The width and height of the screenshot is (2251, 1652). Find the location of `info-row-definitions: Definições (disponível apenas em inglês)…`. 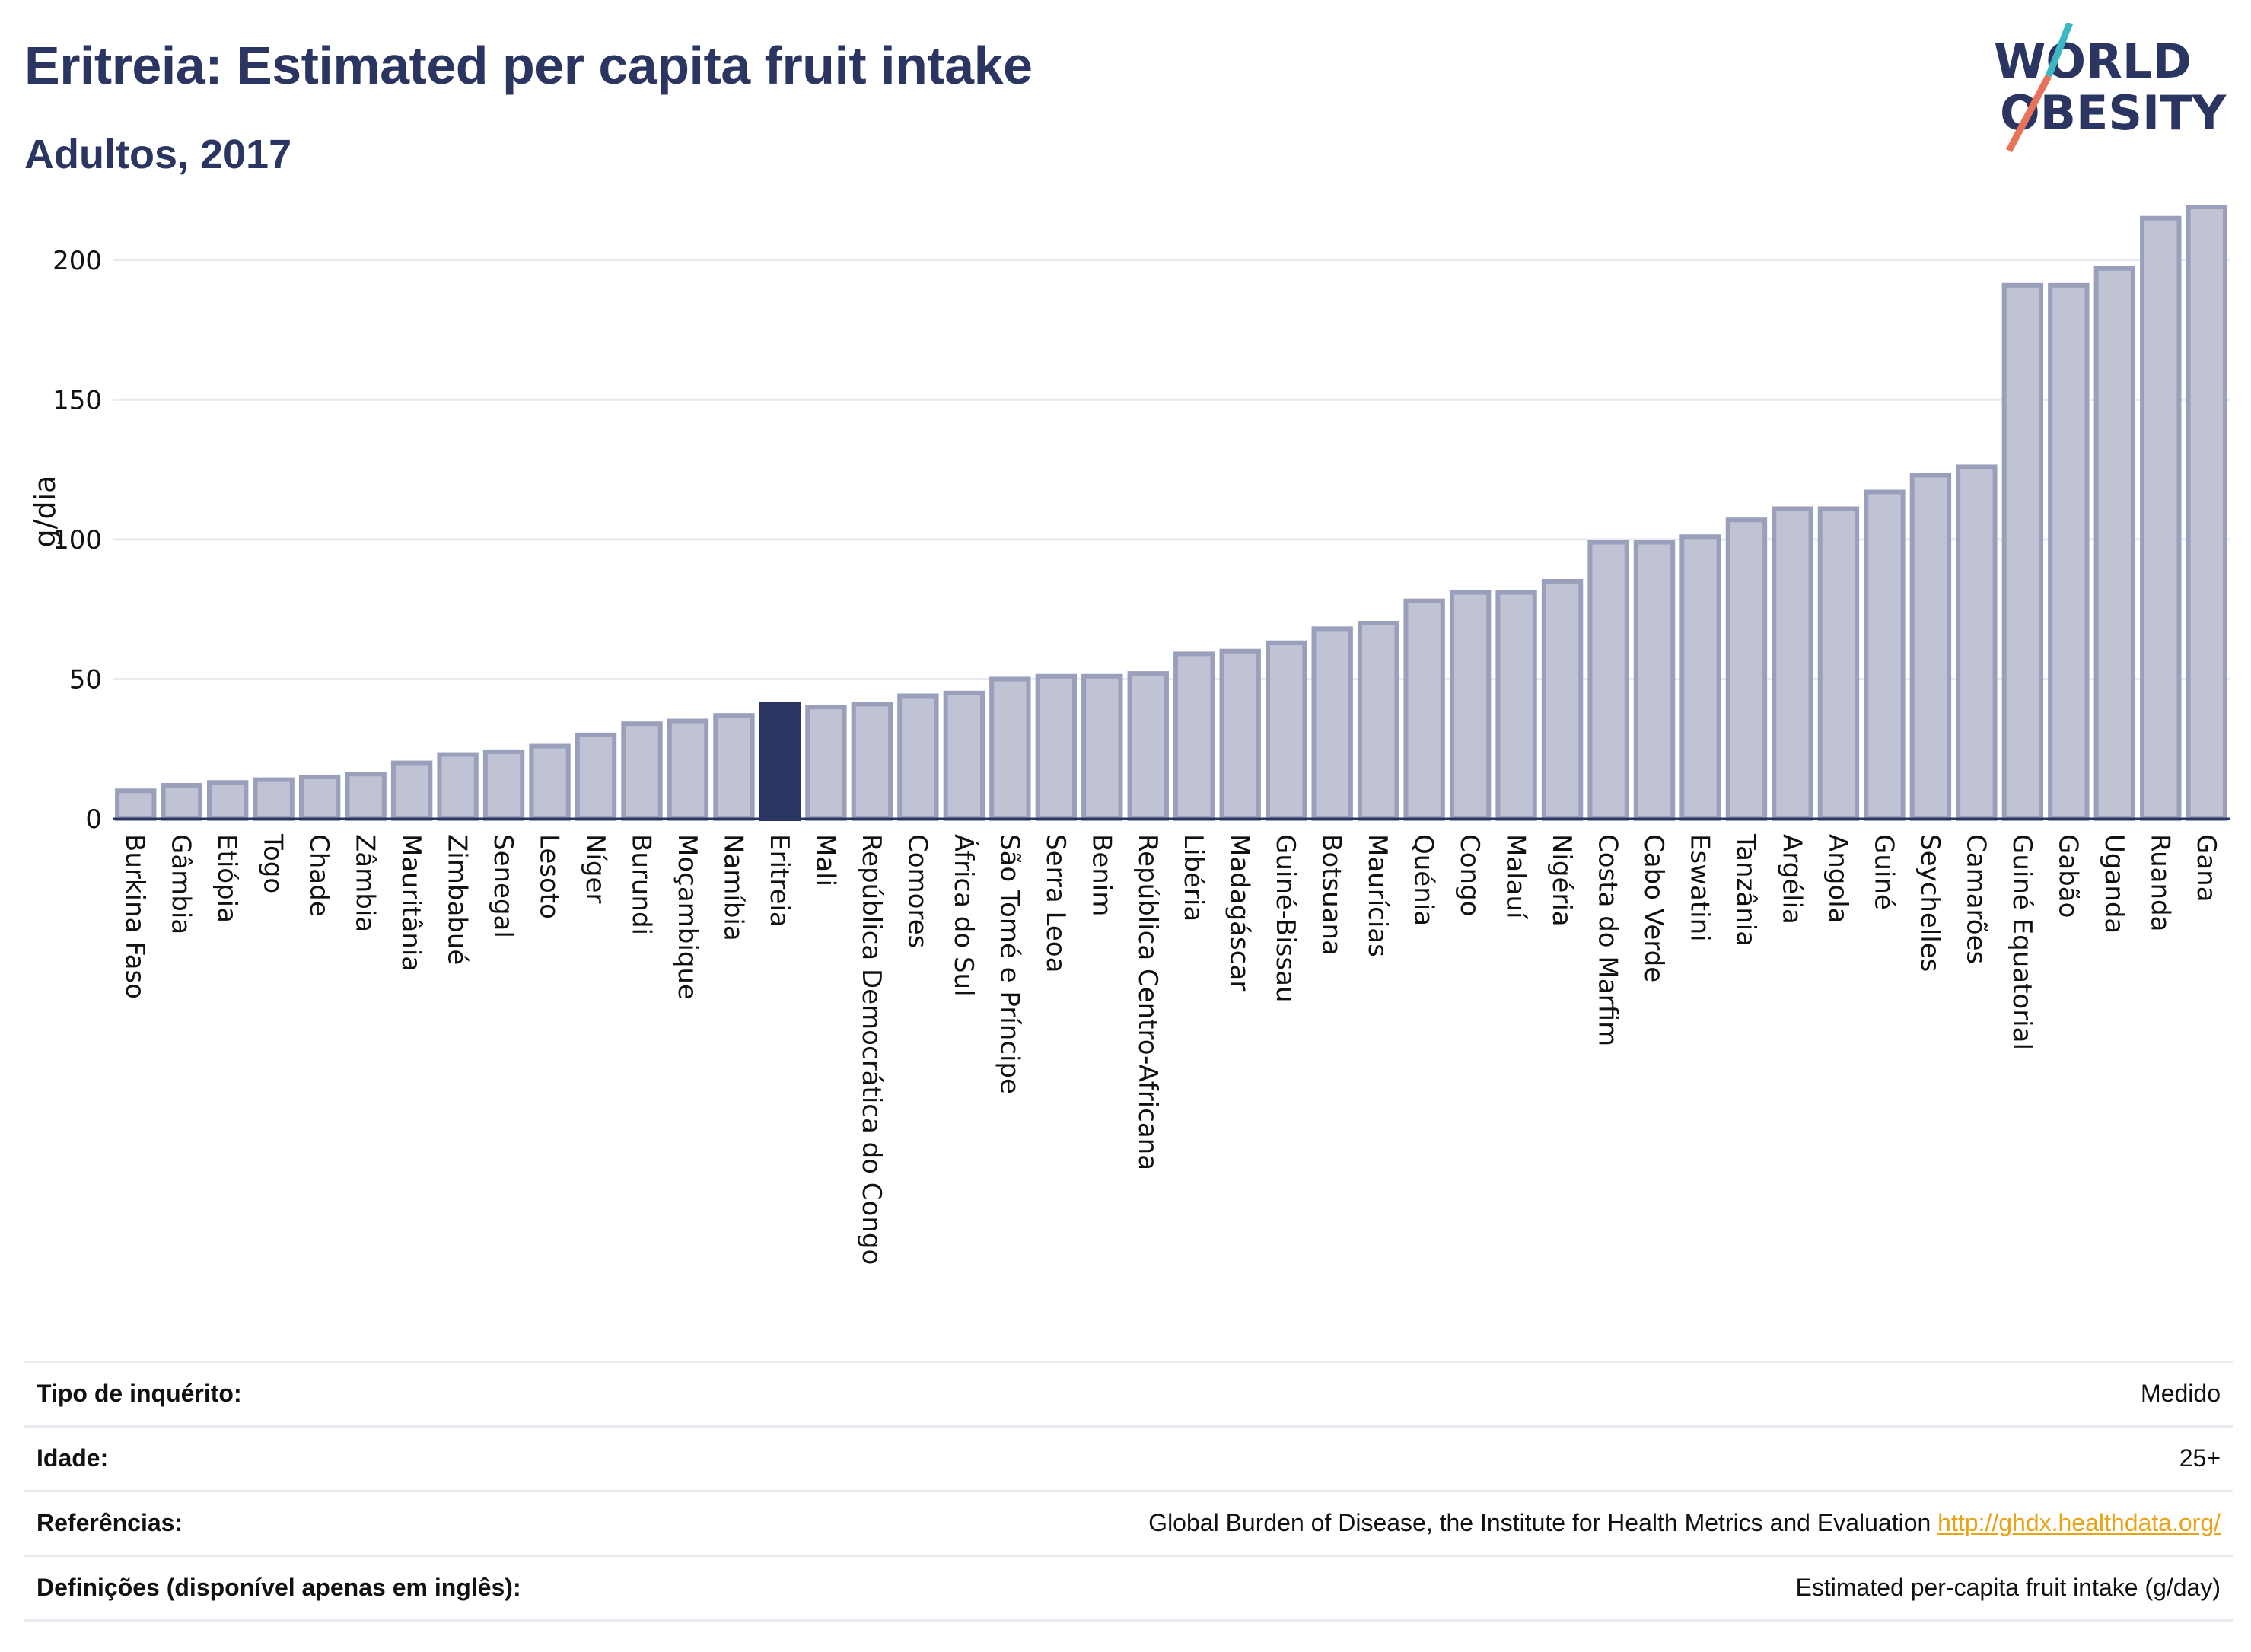

info-row-definitions: Definições (disponível apenas em inglês)… is located at coordinates (1128, 1588).